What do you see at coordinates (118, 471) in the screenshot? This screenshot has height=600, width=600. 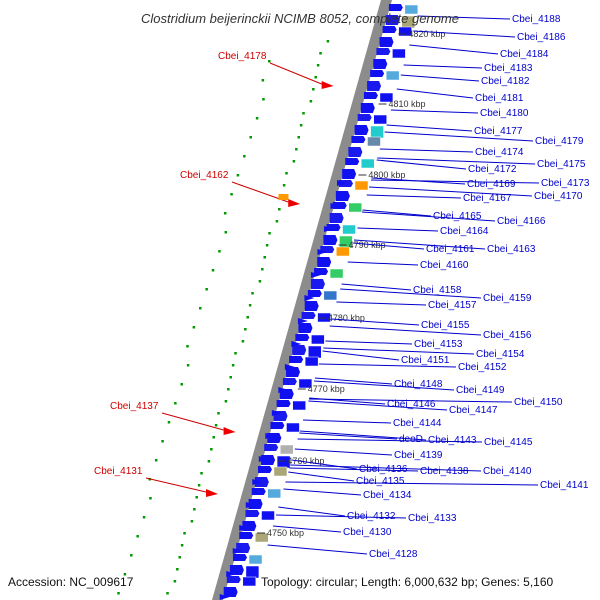 I see `highlighted-gene-label: Cbei_4131` at bounding box center [118, 471].